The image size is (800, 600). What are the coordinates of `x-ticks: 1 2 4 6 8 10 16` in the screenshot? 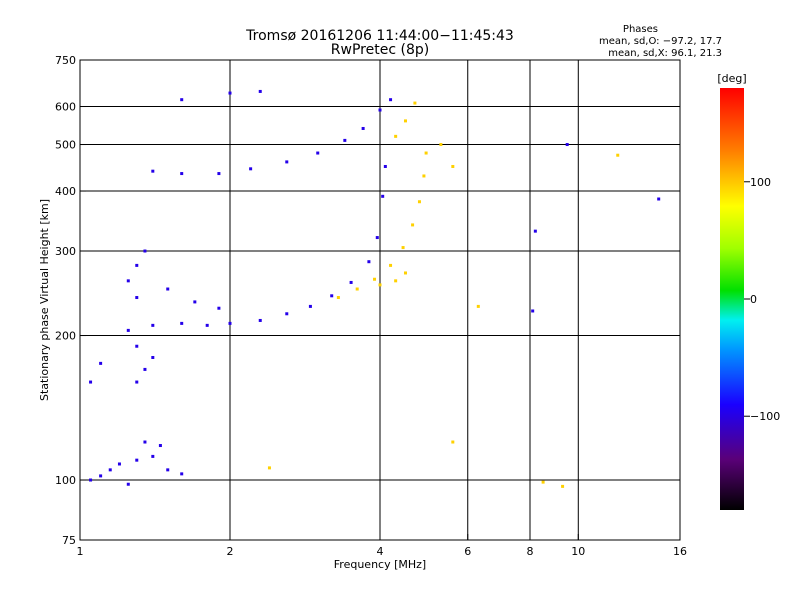 It's located at (382, 546).